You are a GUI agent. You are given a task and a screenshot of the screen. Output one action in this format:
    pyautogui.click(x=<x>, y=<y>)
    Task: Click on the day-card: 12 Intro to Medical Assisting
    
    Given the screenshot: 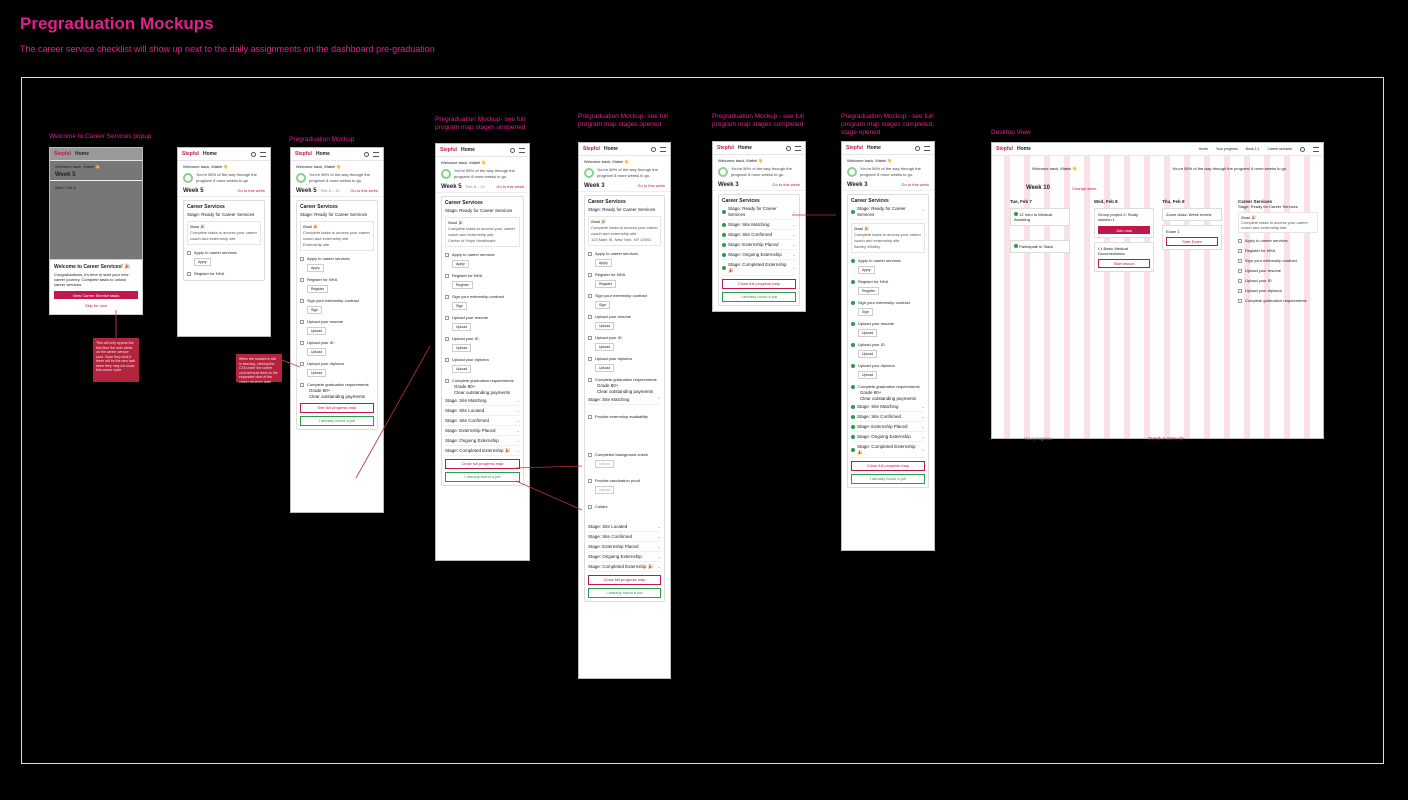 What is the action you would take?
    pyautogui.click(x=1040, y=217)
    